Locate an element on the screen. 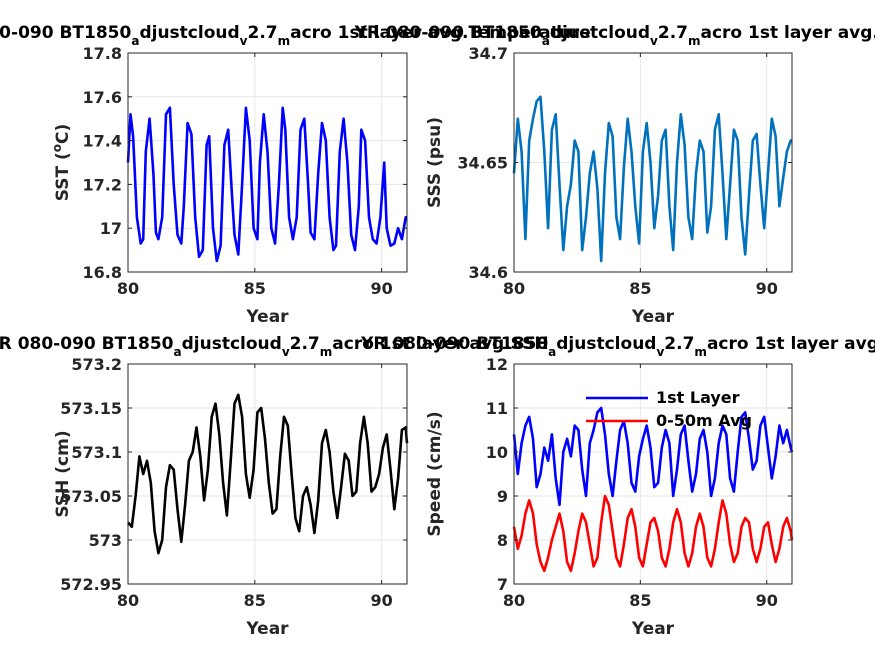 The height and width of the screenshot is (656, 875). y-tick-label: 17 is located at coordinates (111, 228).